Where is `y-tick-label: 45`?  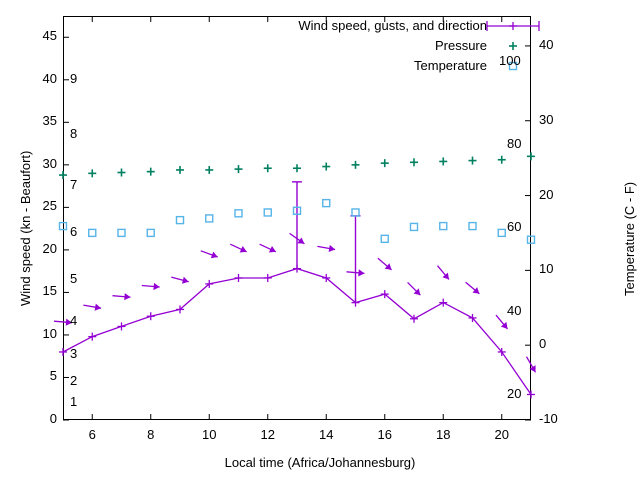 y-tick-label: 45 is located at coordinates (49, 36).